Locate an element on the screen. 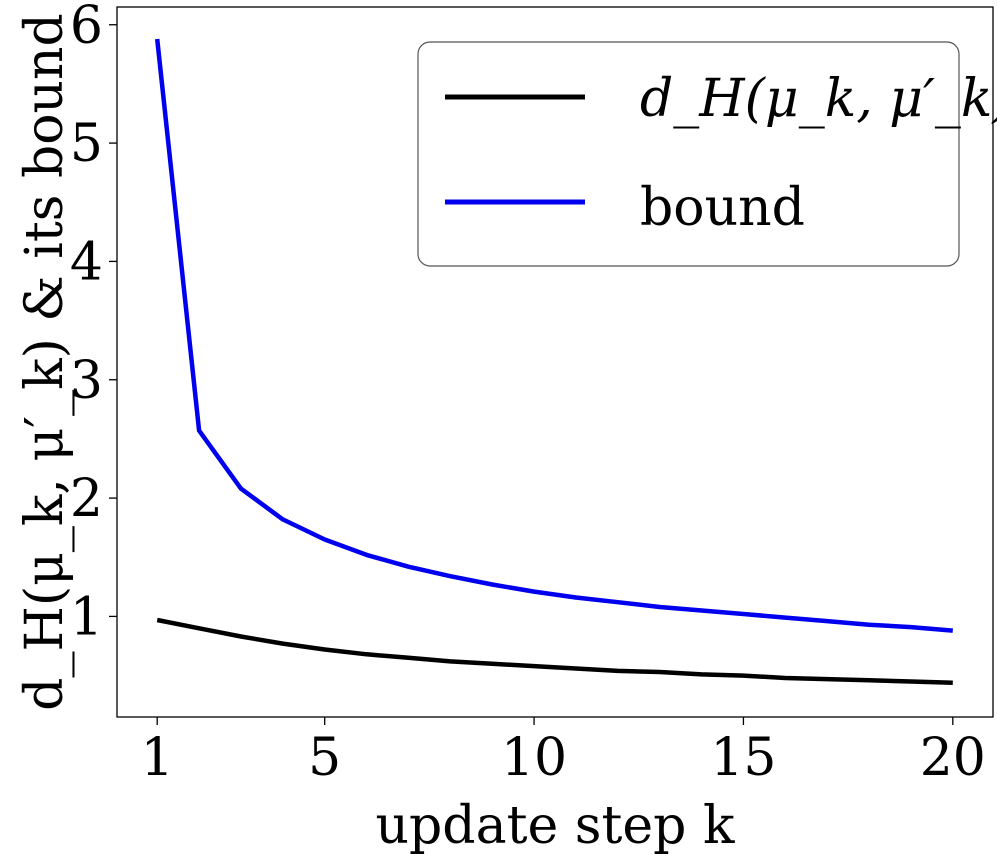  x-axis-label: update step k is located at coordinates (555, 825).